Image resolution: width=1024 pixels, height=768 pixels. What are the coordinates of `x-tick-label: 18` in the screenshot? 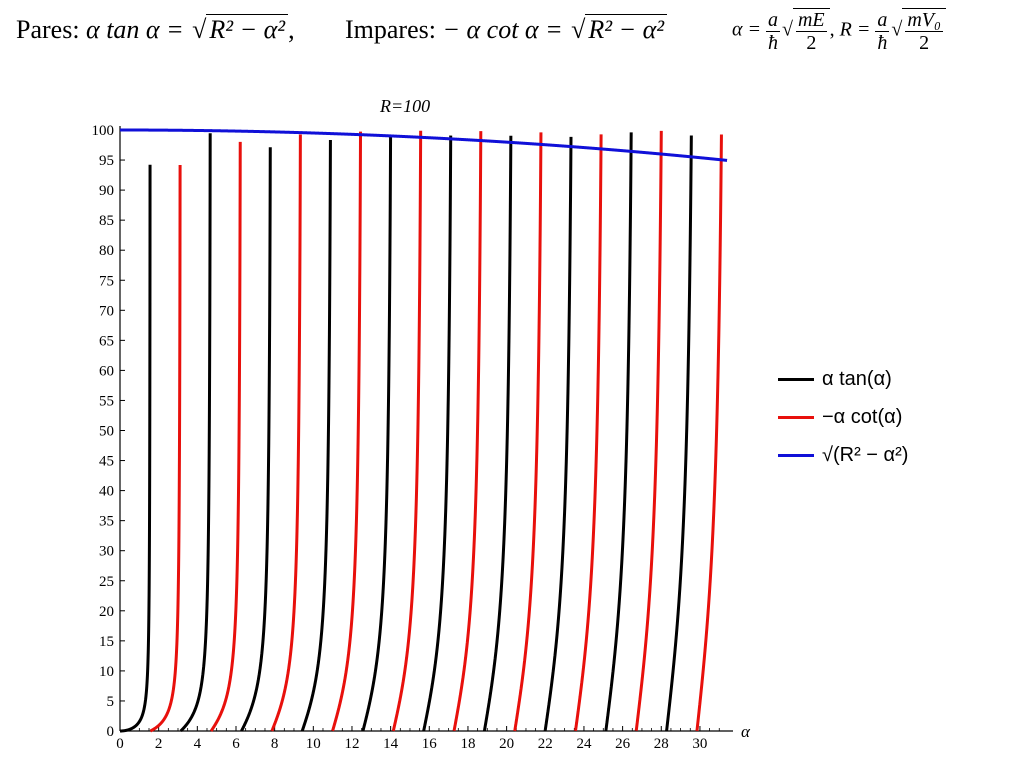 It's located at (467, 744).